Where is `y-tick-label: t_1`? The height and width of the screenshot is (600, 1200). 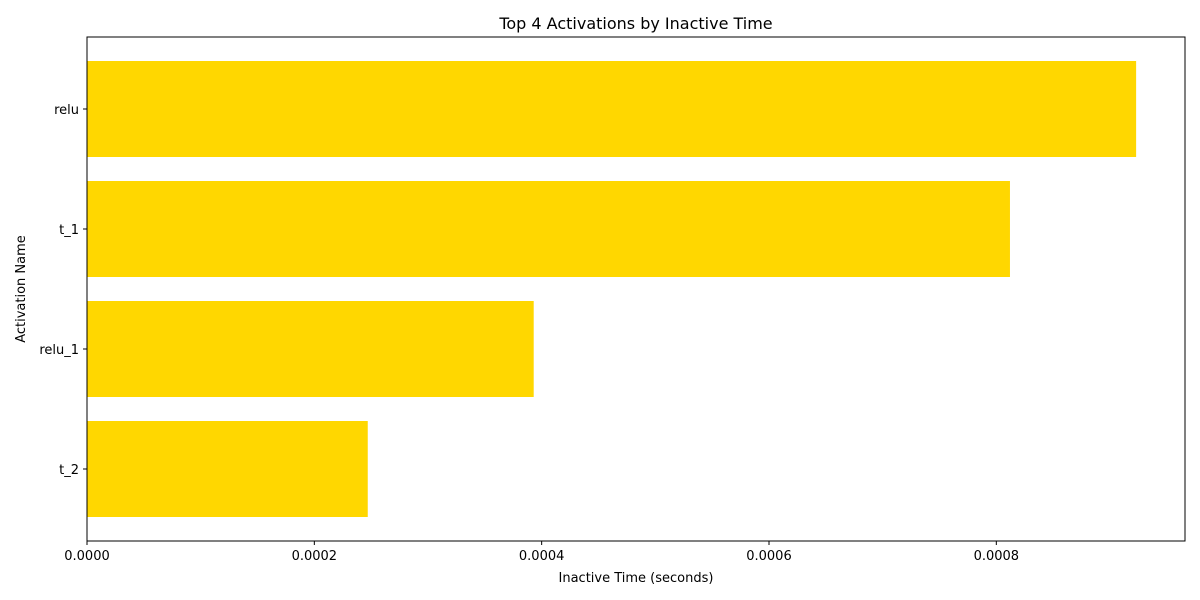 y-tick-label: t_1 is located at coordinates (69, 230).